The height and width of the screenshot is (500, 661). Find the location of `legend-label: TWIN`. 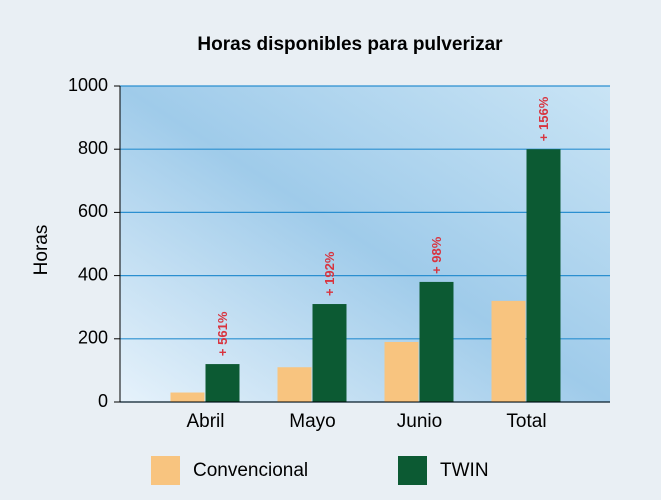

legend-label: TWIN is located at coordinates (464, 470).